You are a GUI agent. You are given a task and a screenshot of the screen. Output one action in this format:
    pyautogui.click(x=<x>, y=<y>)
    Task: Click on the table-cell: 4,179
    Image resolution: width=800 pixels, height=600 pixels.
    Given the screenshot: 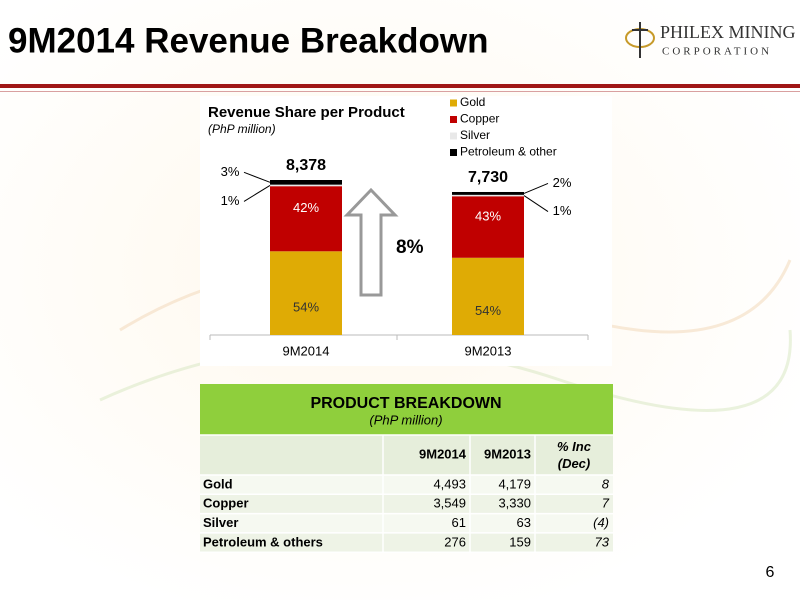 What is the action you would take?
    pyautogui.click(x=514, y=483)
    